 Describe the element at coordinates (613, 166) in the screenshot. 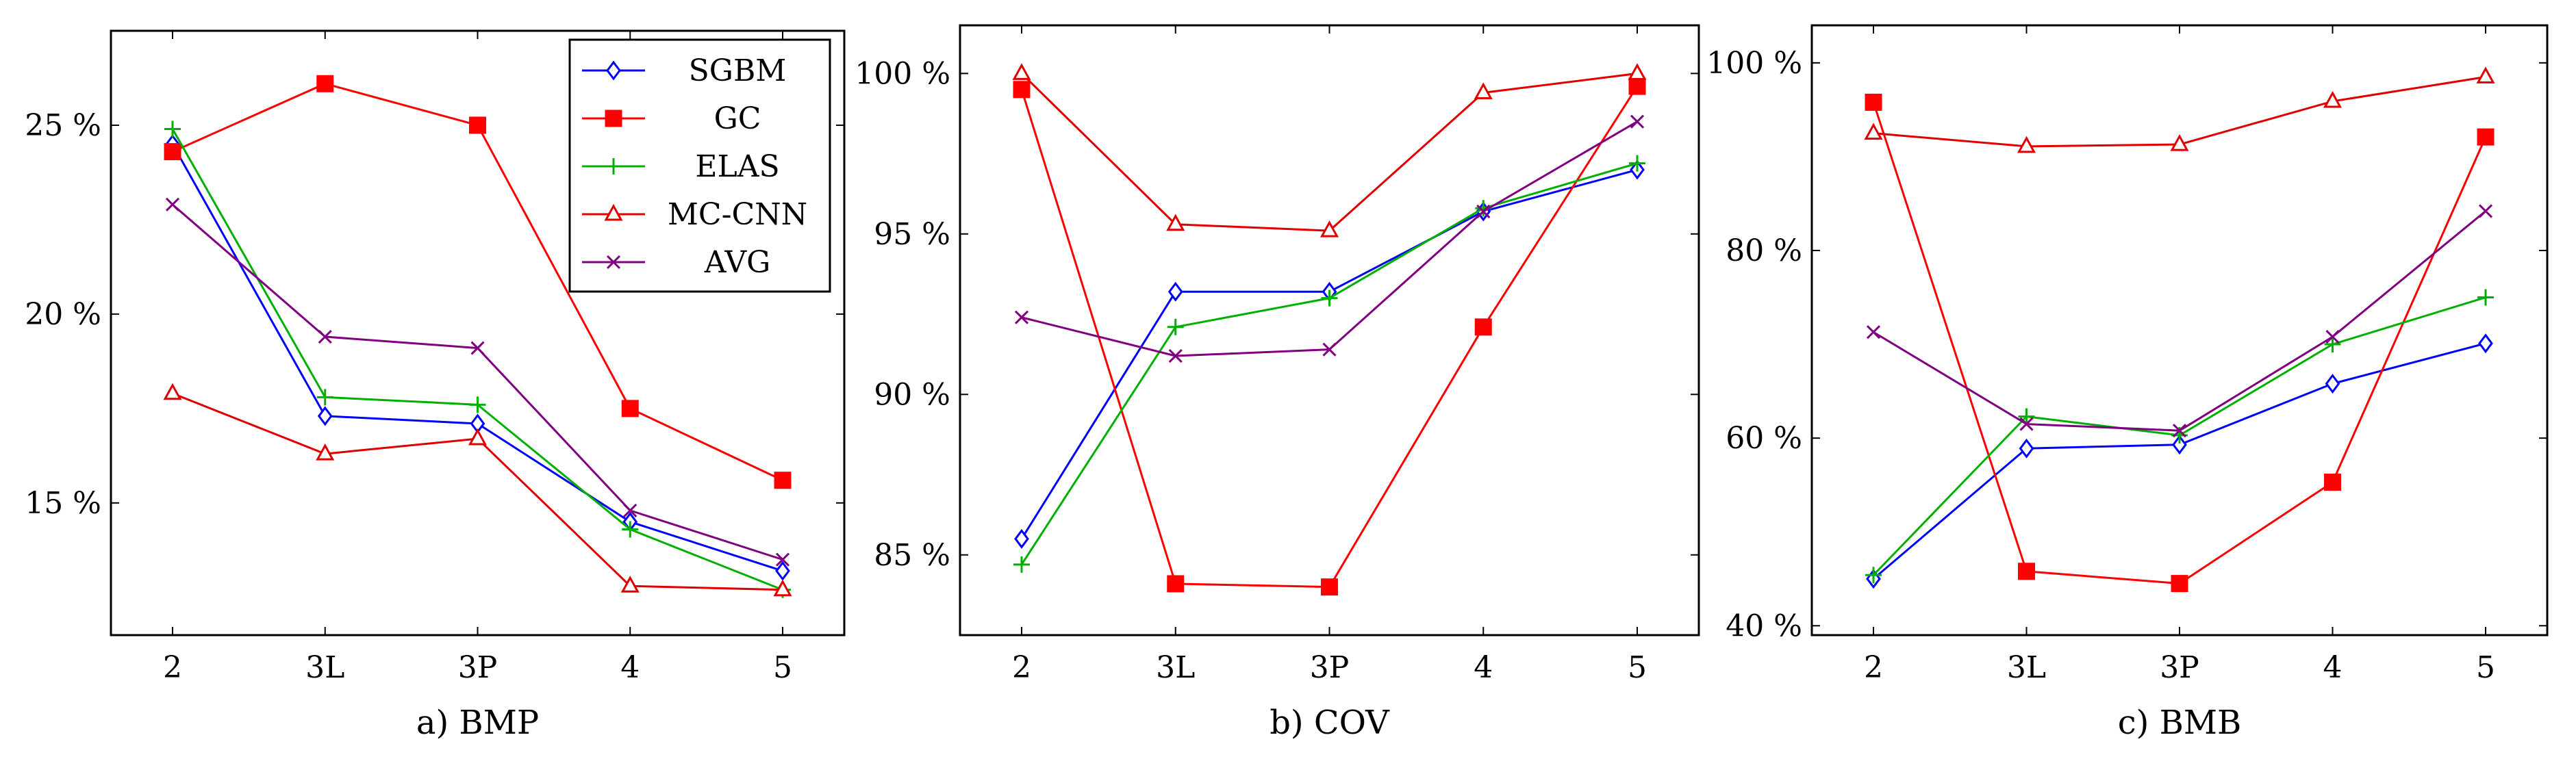

I see `legend-marker-elas` at that location.